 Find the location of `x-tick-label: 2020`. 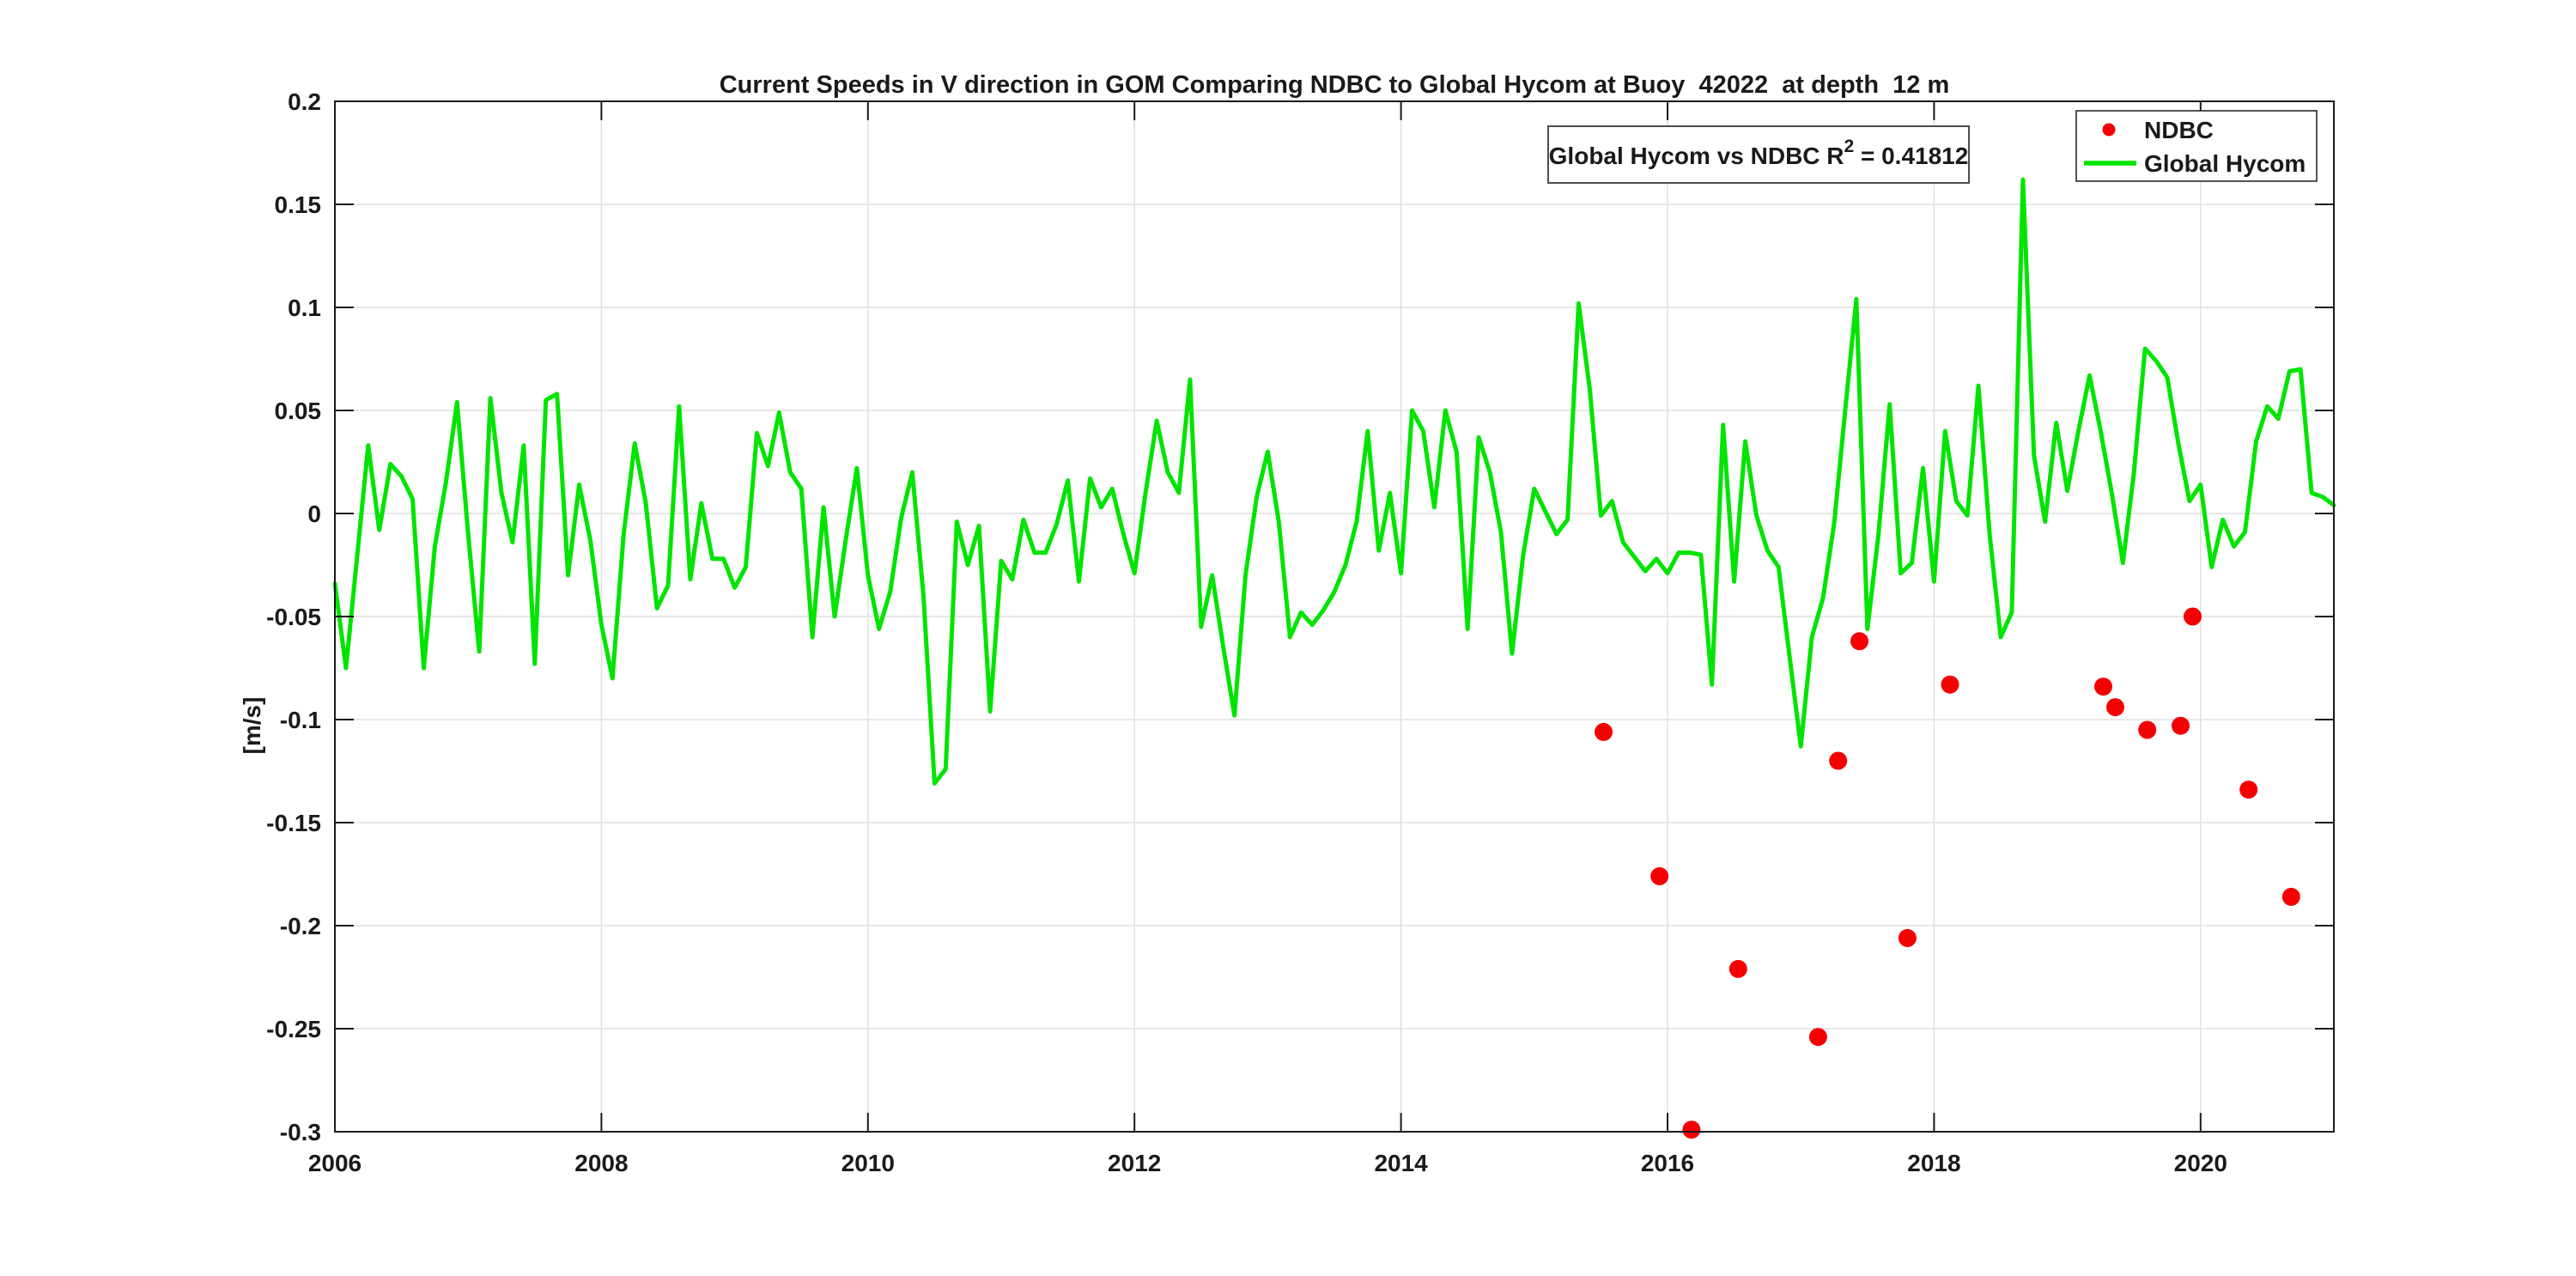

x-tick-label: 2020 is located at coordinates (2200, 1163).